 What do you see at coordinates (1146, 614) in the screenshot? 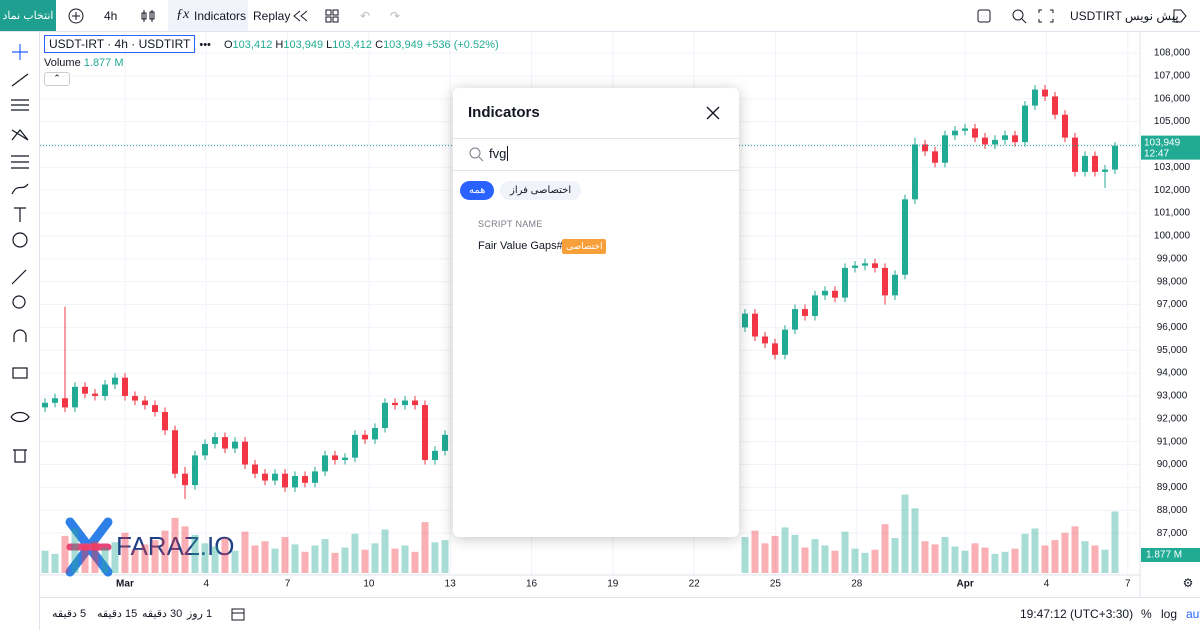
I see `percent-toggle: %` at bounding box center [1146, 614].